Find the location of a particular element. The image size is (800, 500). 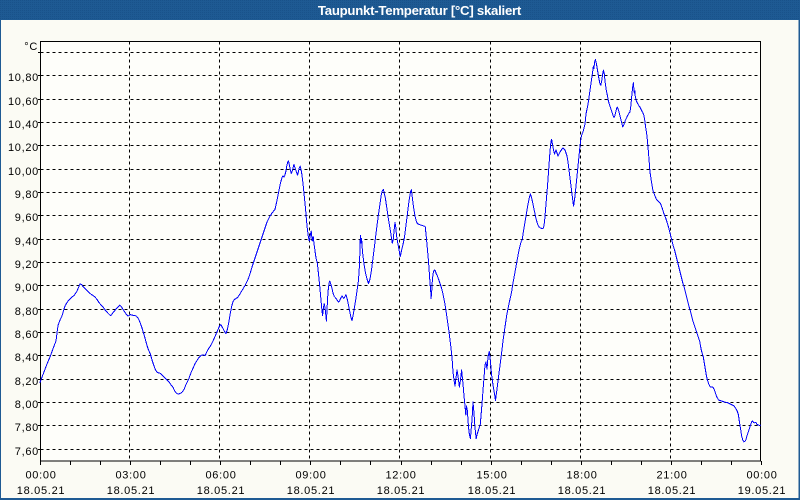

svg-text: 10,40 is located at coordinates (23, 125).